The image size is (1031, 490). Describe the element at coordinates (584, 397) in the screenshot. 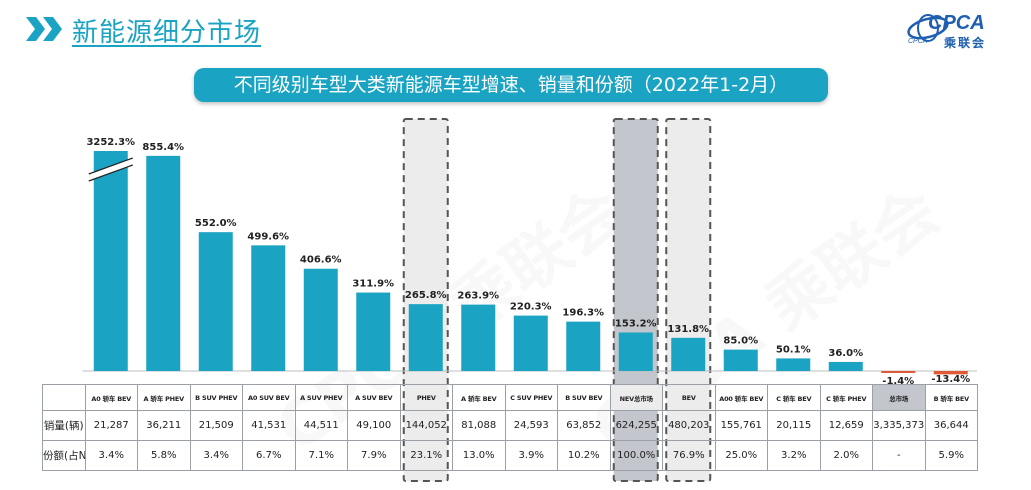

I see `table-header-cell: B SUV BEV` at that location.